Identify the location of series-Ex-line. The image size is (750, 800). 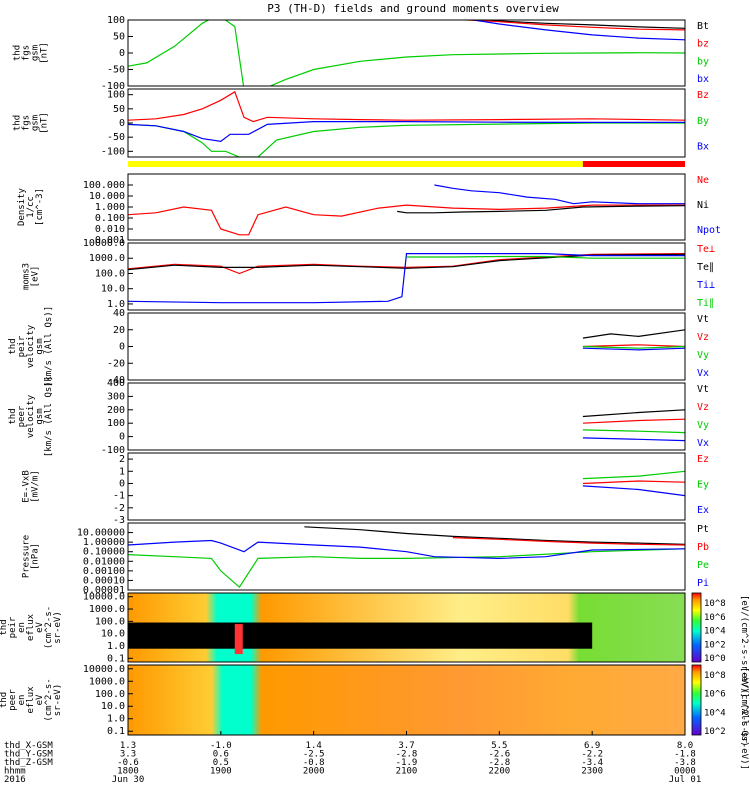
(633, 491).